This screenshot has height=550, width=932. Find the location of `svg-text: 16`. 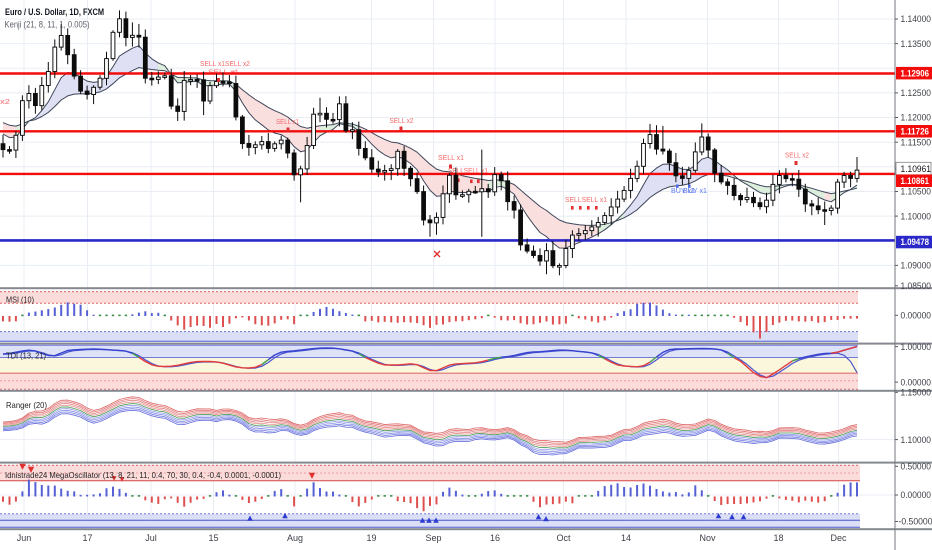

svg-text: 16 is located at coordinates (495, 538).